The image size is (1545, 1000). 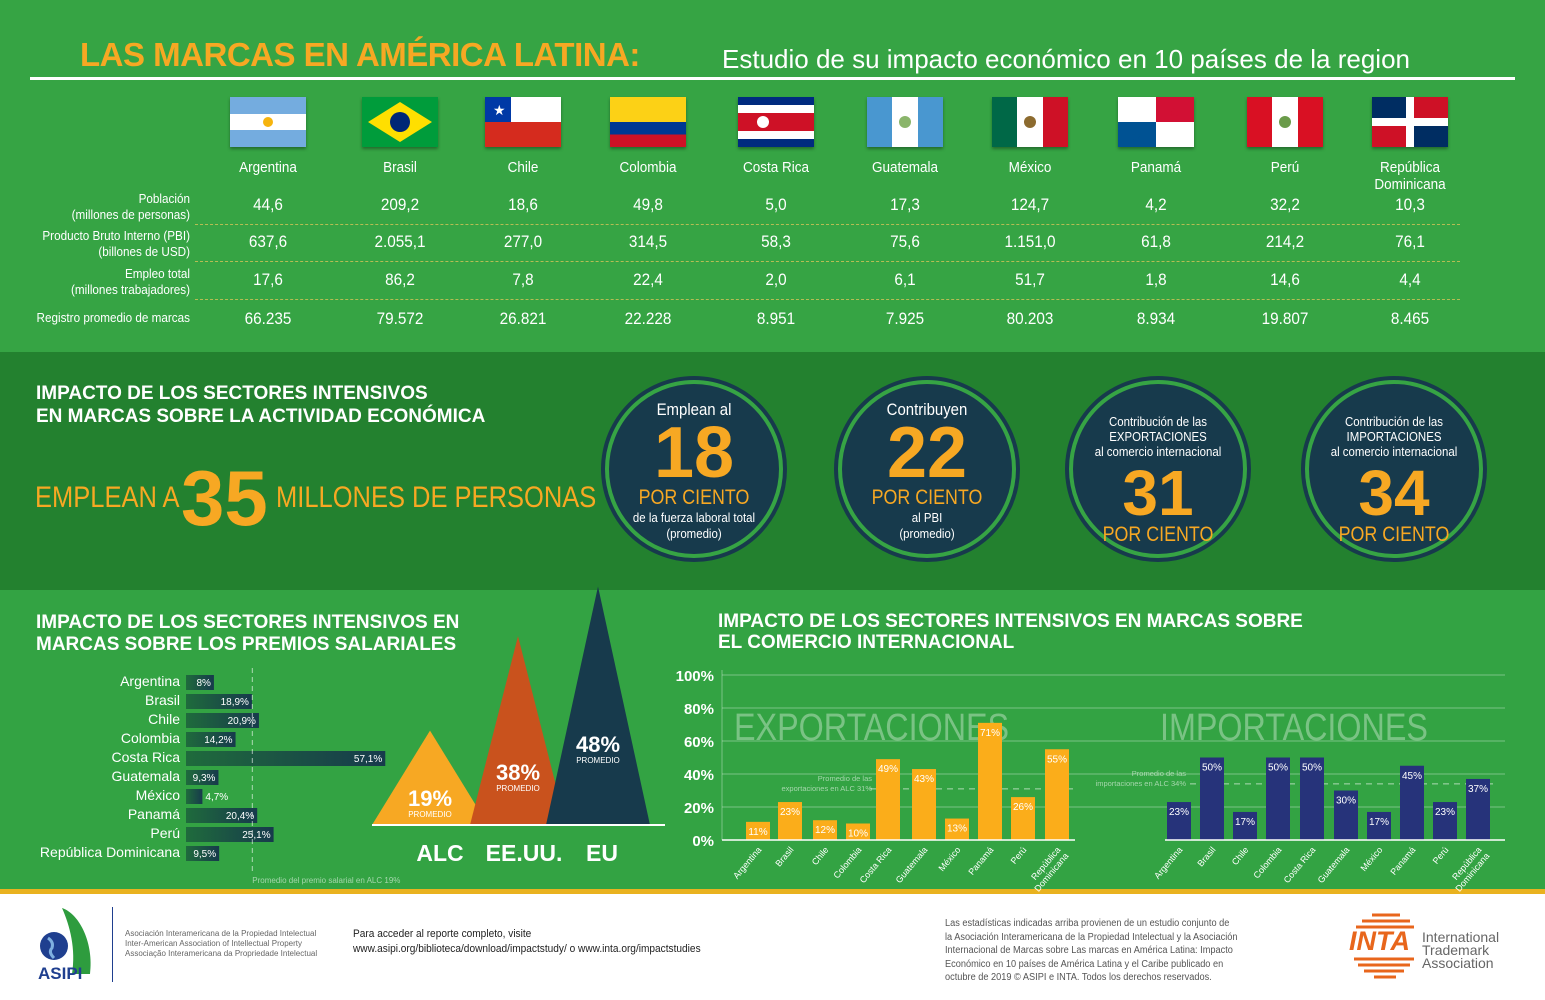 What do you see at coordinates (400, 204) in the screenshot?
I see `table-cell: 209,2` at bounding box center [400, 204].